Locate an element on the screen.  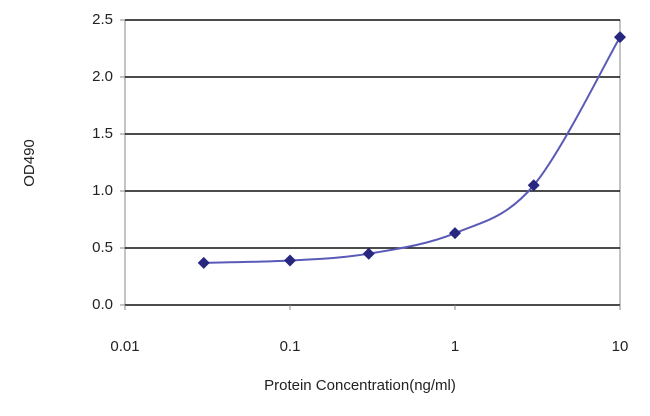
y-tick-label: 0.5 is located at coordinates (102, 247).